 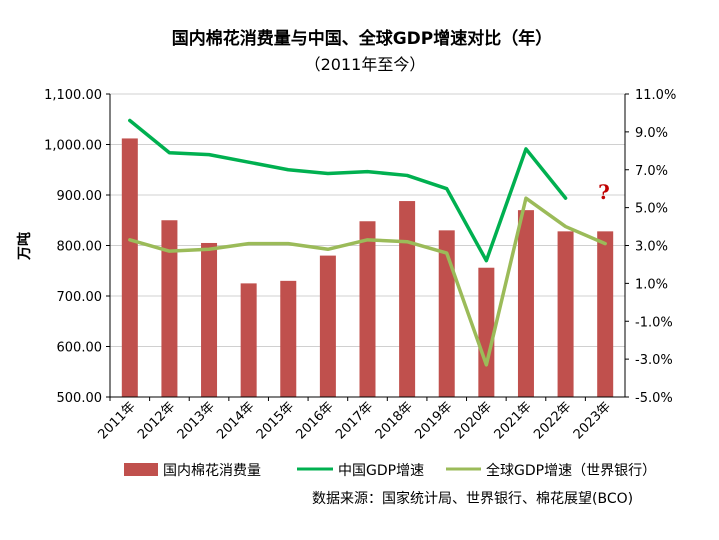 What do you see at coordinates (275, 420) in the screenshot?
I see `x-tick-label: 2015年` at bounding box center [275, 420].